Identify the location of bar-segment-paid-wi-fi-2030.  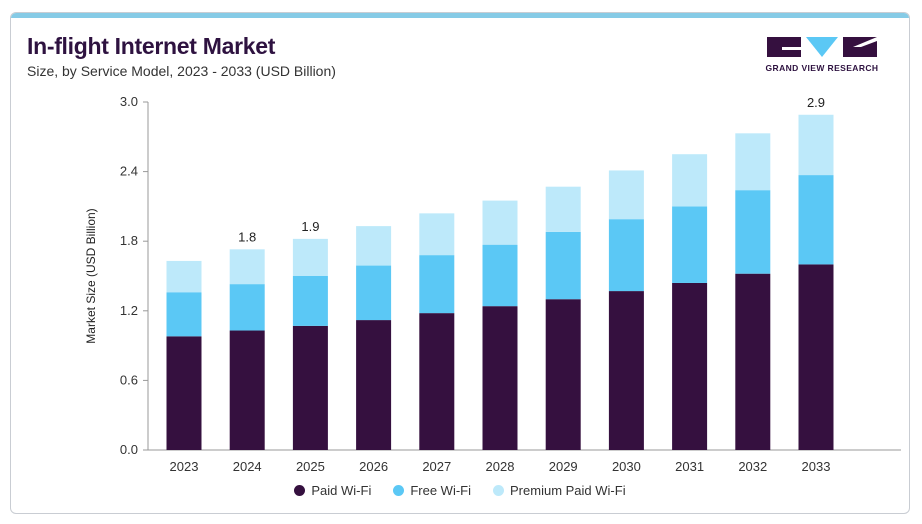
(626, 370).